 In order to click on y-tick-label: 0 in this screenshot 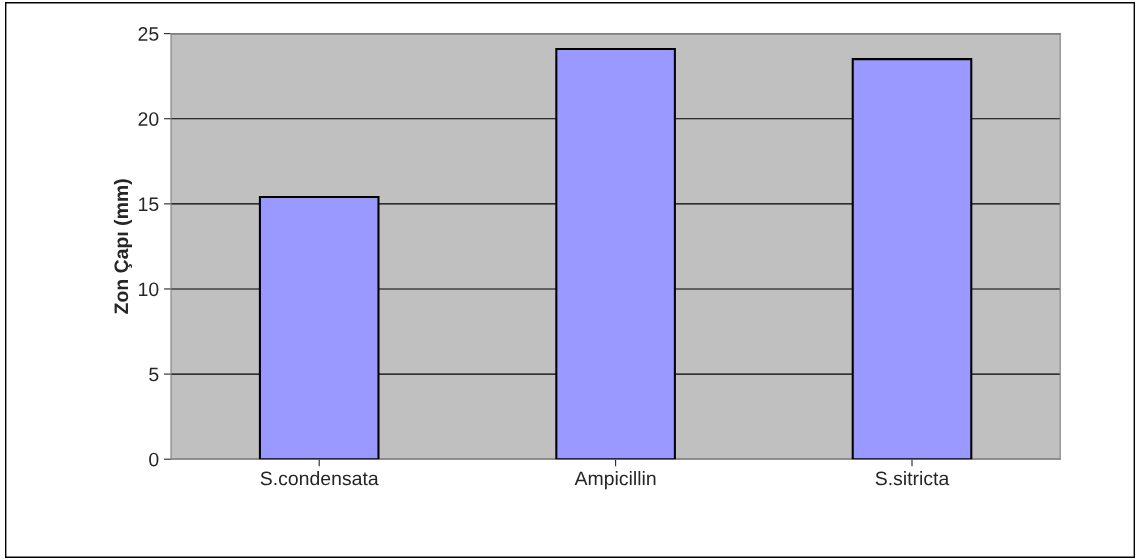, I will do `click(154, 459)`.